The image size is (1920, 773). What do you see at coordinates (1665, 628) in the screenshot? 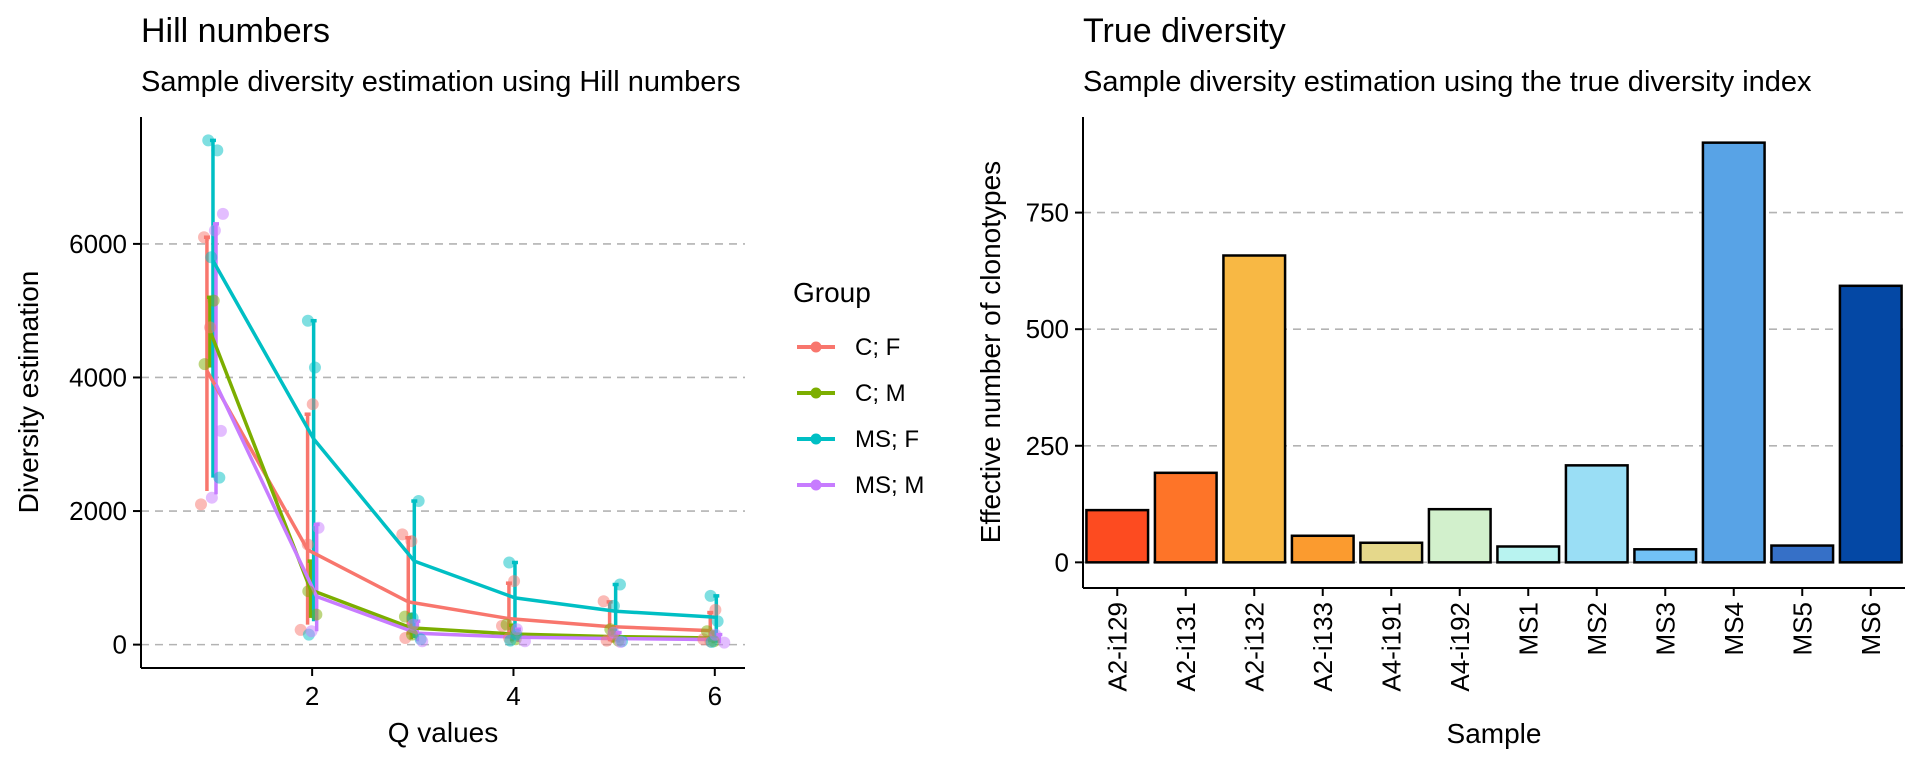
I see `bar-x-tick-label: MS3` at bounding box center [1665, 628].